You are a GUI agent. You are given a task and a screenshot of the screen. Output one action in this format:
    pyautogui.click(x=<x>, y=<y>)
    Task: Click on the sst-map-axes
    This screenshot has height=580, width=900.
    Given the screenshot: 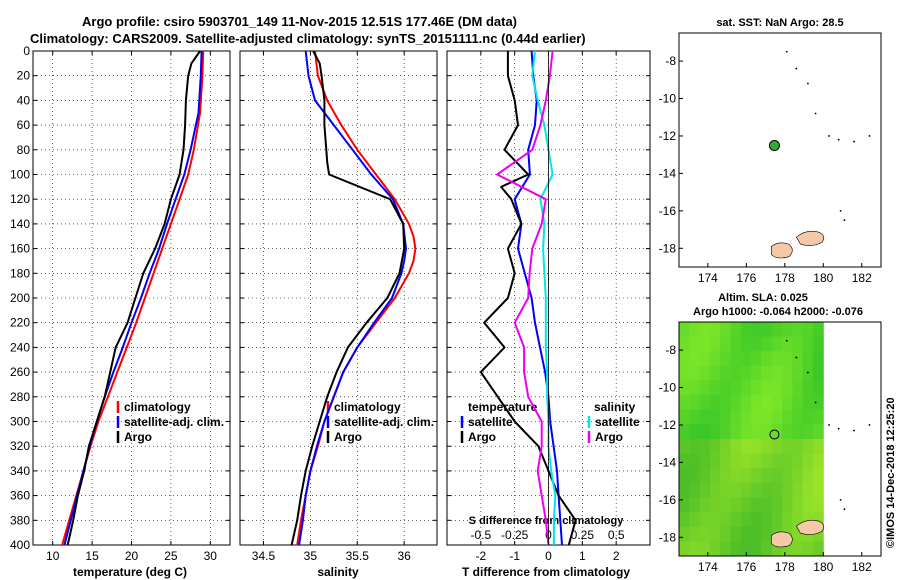 What is the action you would take?
    pyautogui.click(x=780, y=150)
    